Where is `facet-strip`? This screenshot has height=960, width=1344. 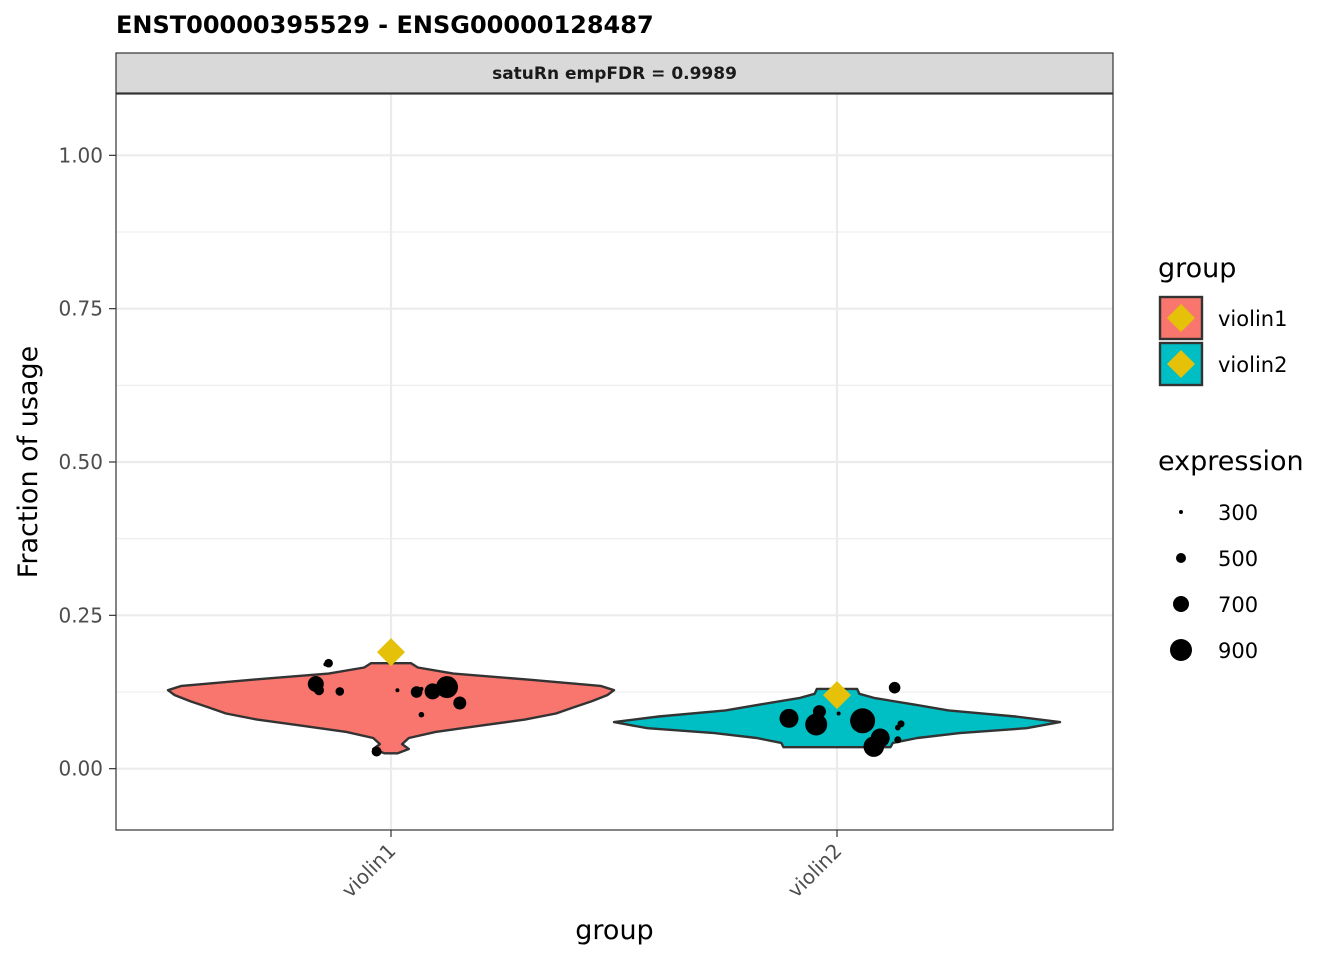
facet-strip is located at coordinates (614, 73).